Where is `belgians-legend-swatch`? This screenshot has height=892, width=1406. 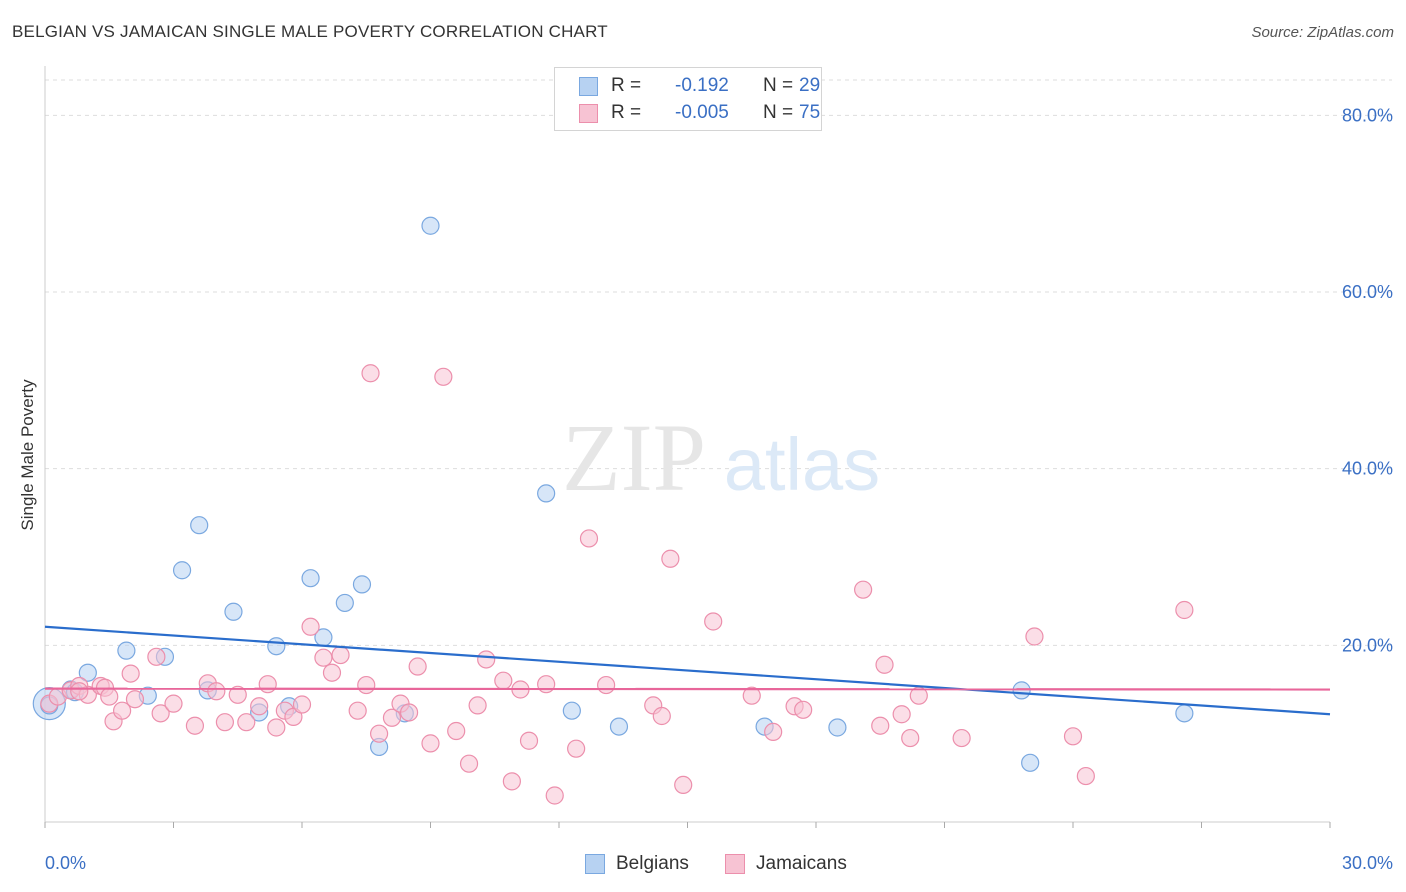 belgians-legend-swatch is located at coordinates (595, 864).